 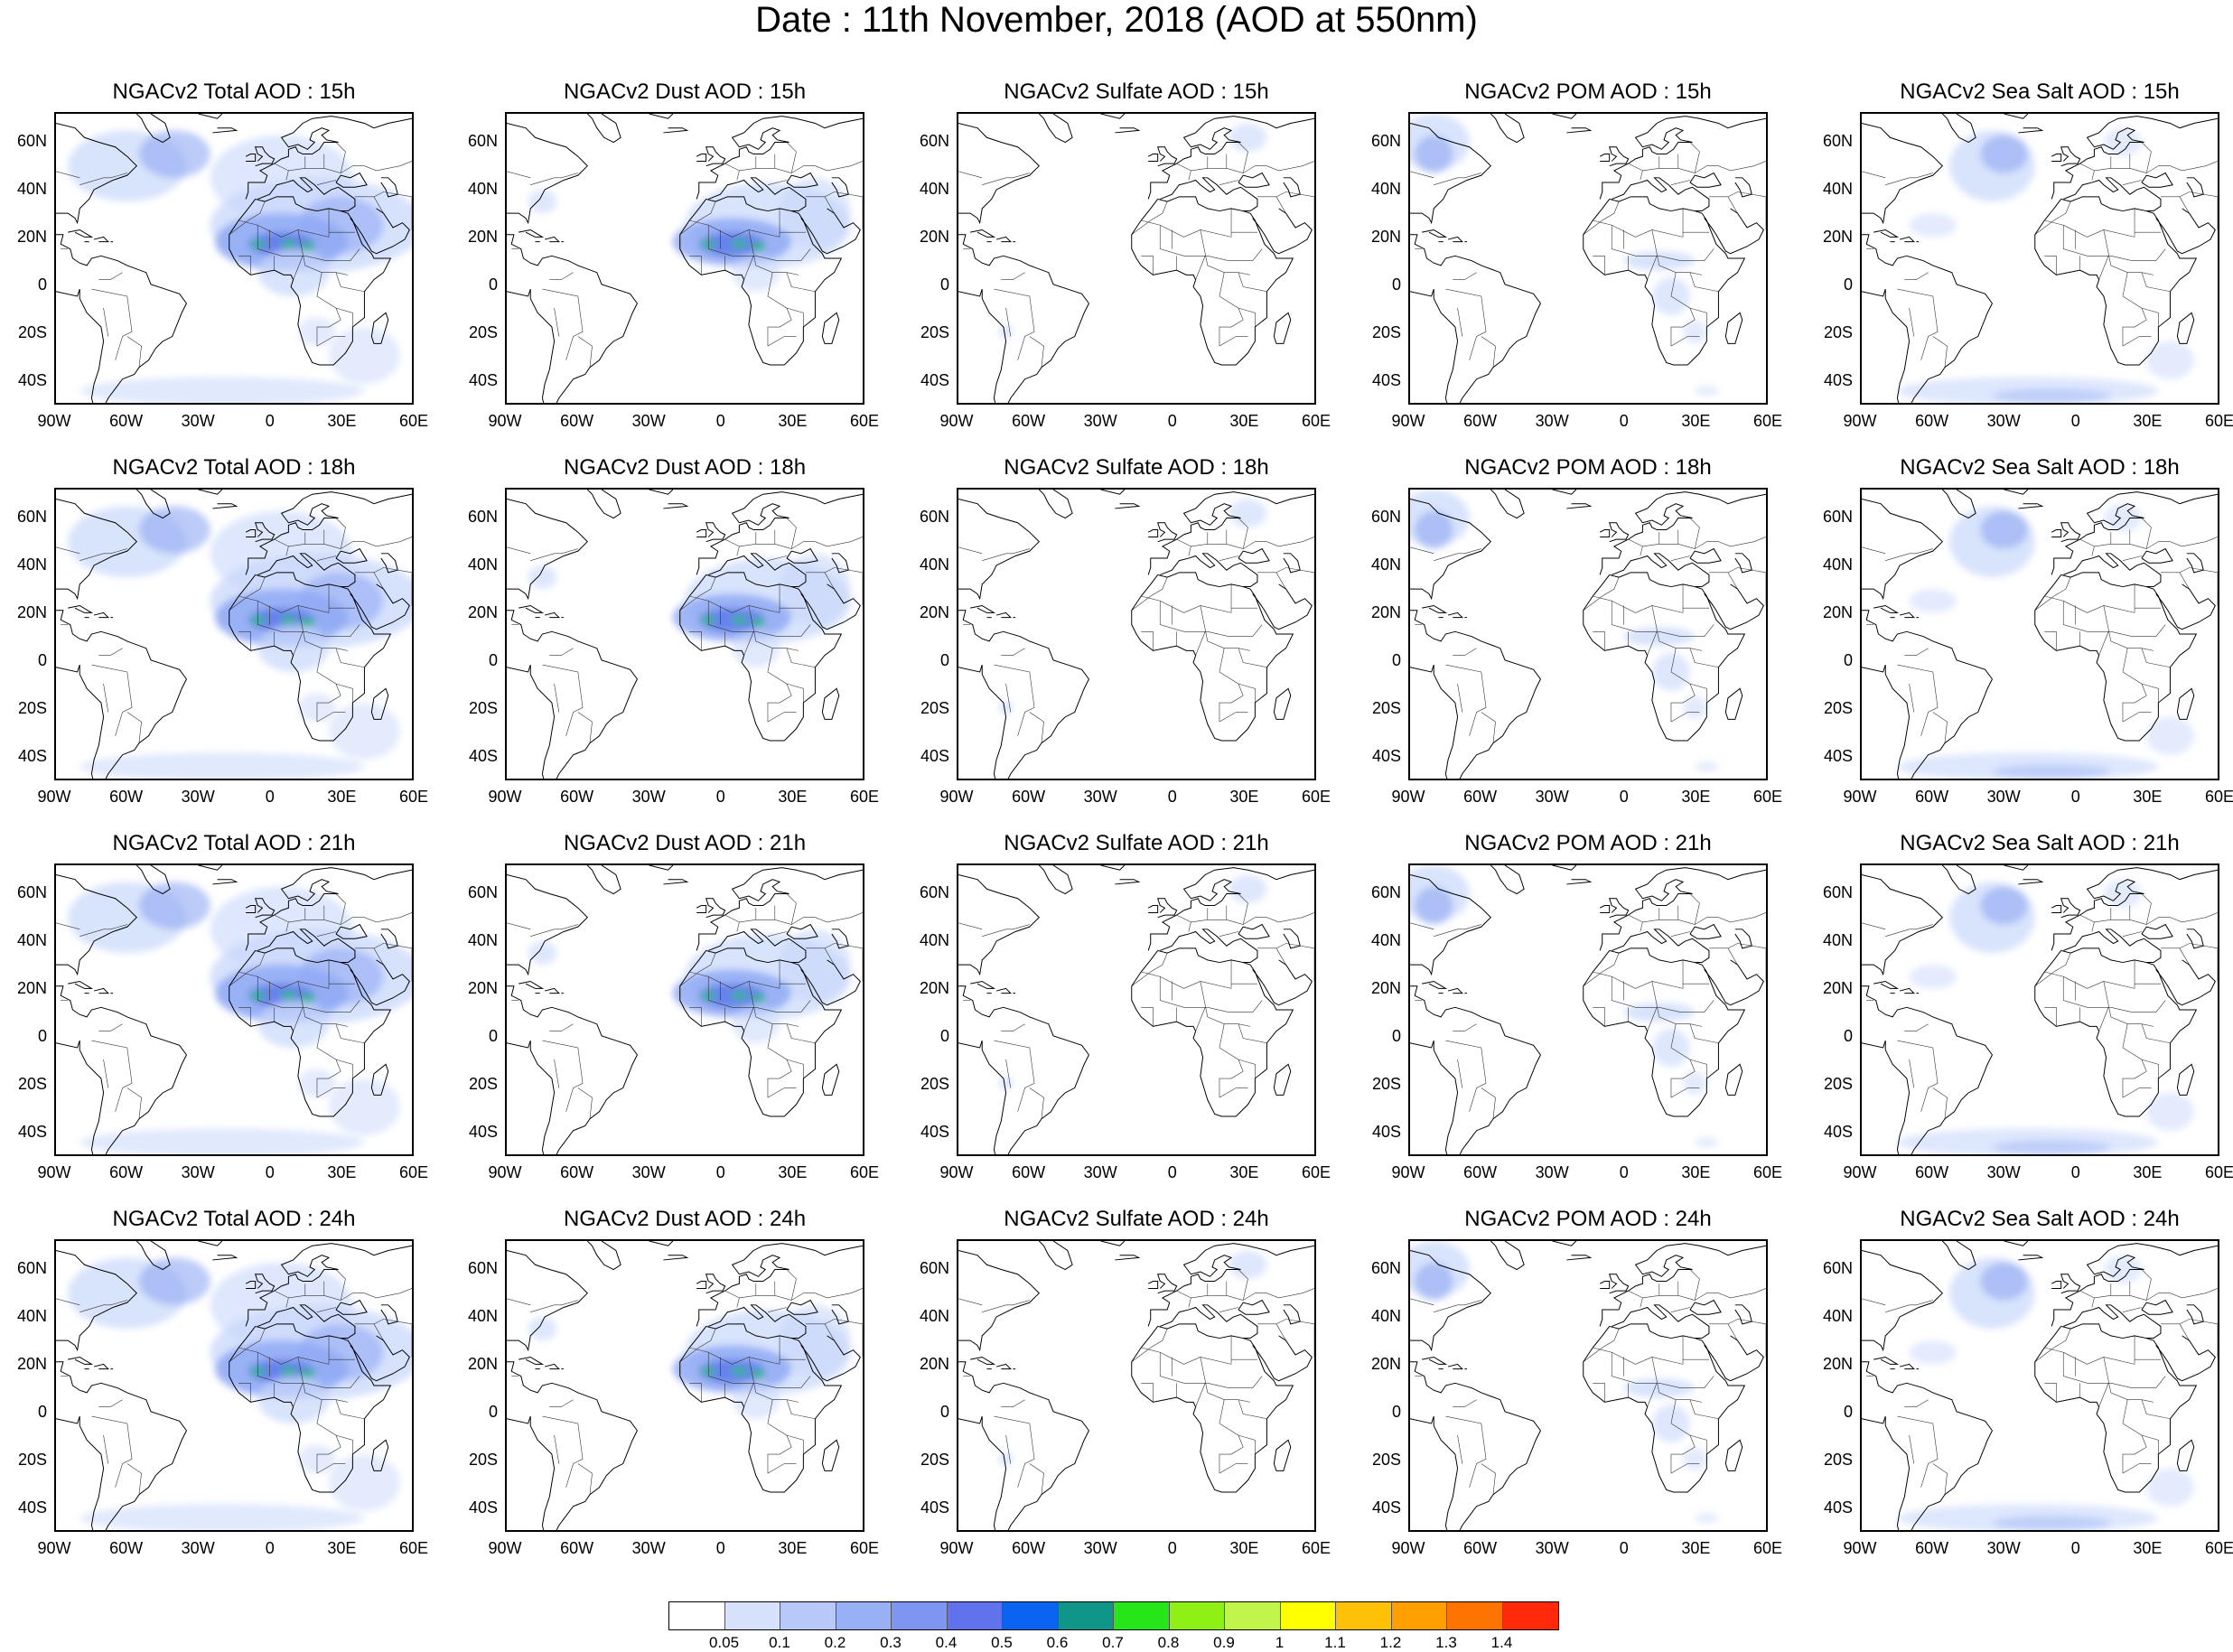 What do you see at coordinates (2075, 421) in the screenshot?
I see `longitude-tick-label: 0` at bounding box center [2075, 421].